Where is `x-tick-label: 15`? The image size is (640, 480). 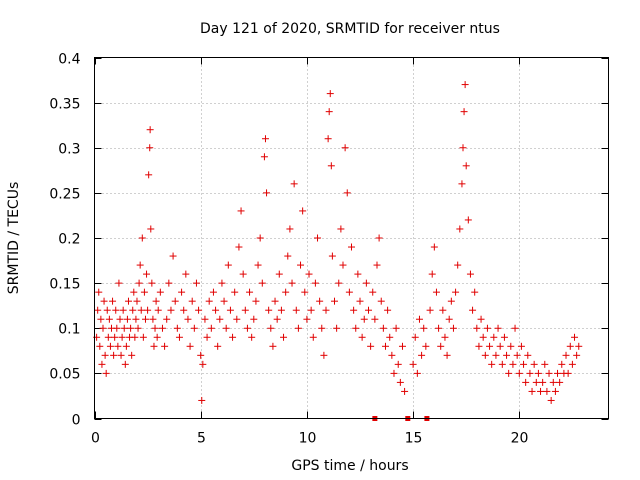 x-tick-label: 15 is located at coordinates (414, 439).